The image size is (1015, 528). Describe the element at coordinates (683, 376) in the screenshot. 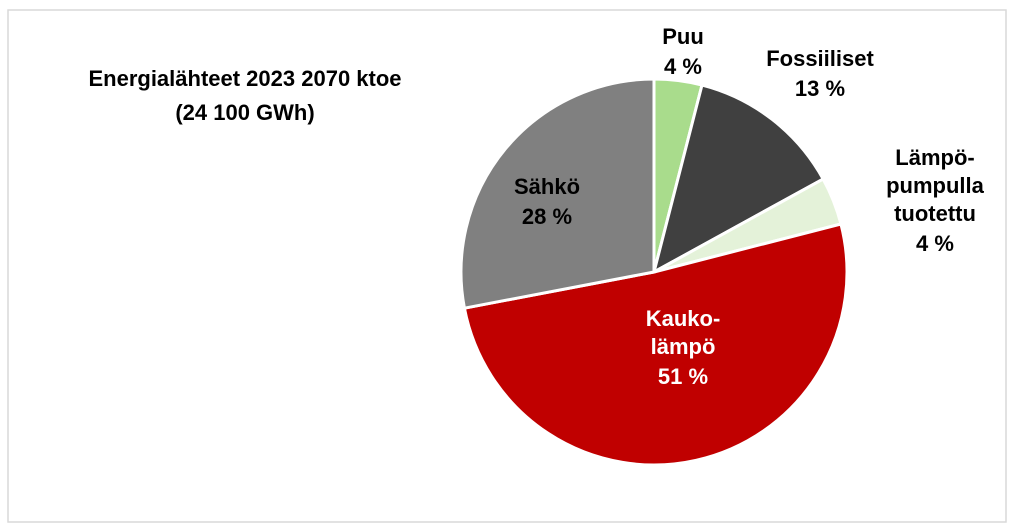

I see `value-label: 51 %` at that location.